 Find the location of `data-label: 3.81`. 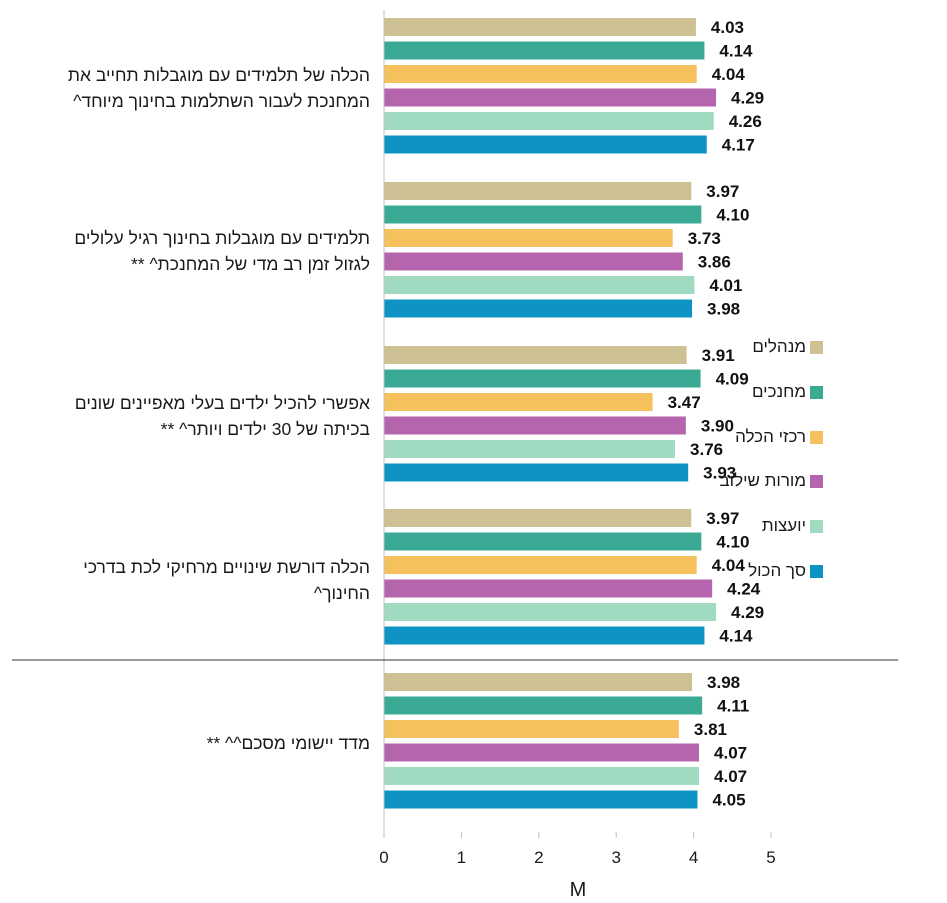

data-label: 3.81 is located at coordinates (710, 729).